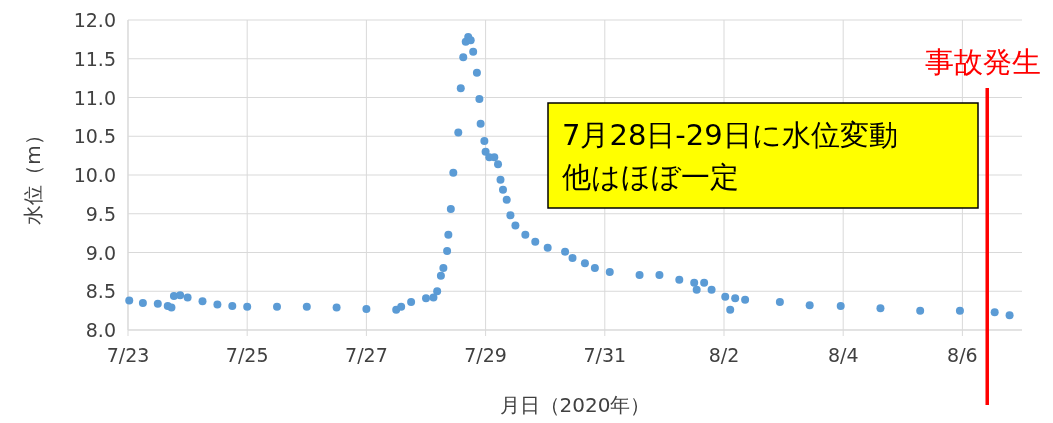 This screenshot has width=1053, height=423. What do you see at coordinates (94, 136) in the screenshot?
I see `y-tick-label: 10.5` at bounding box center [94, 136].